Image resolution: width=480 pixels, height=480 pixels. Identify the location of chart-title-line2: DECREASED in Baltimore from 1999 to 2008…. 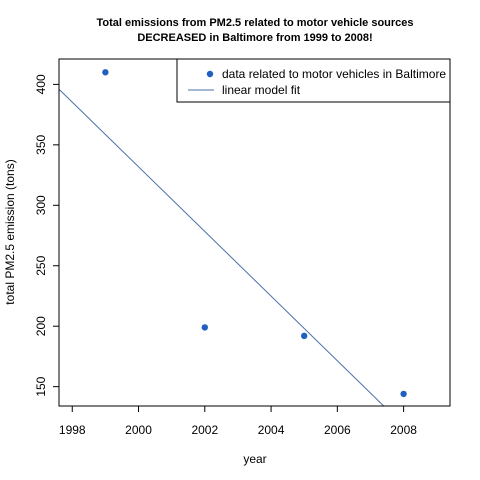
(254, 38).